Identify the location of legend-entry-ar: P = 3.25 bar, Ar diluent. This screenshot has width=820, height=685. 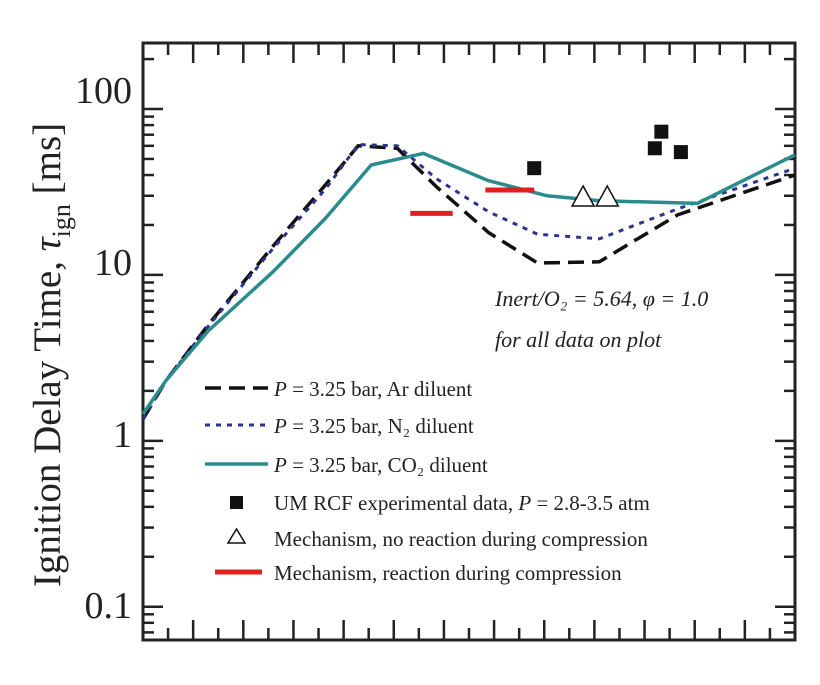
(372, 389).